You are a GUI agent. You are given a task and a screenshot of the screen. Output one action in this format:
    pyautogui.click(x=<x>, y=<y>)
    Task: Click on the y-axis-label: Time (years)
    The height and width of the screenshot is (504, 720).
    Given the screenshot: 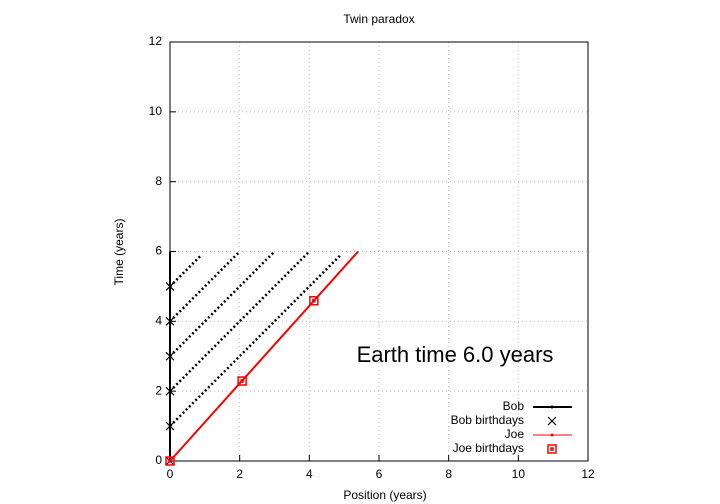 What is the action you would take?
    pyautogui.click(x=119, y=252)
    